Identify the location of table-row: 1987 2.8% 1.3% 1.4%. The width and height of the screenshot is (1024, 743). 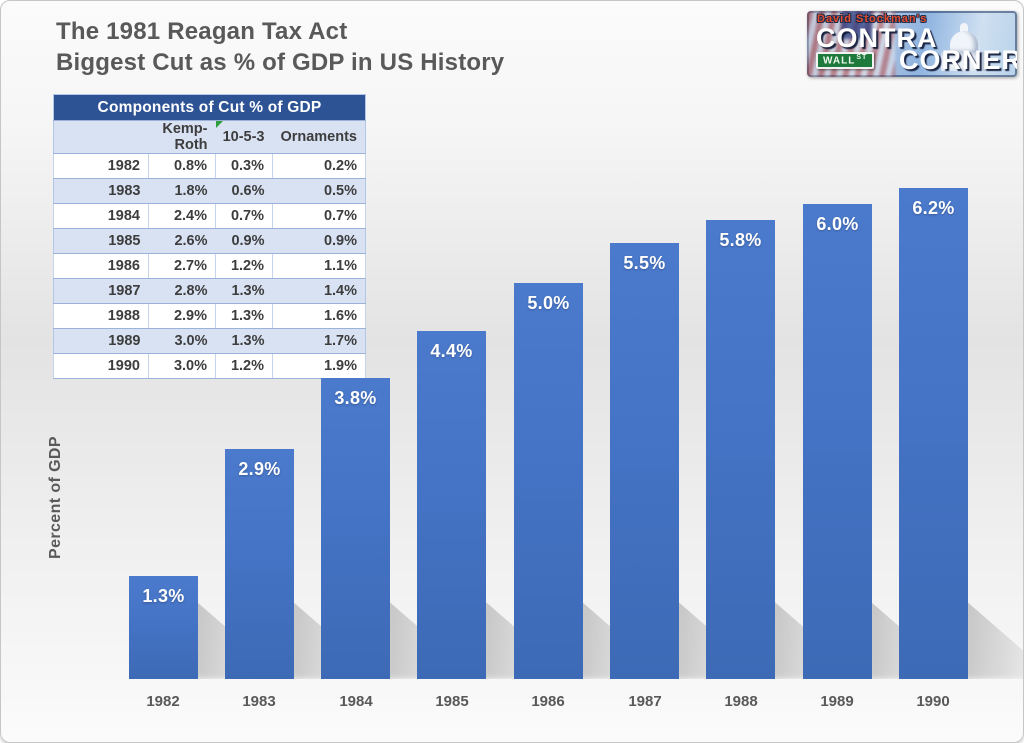
(209, 291).